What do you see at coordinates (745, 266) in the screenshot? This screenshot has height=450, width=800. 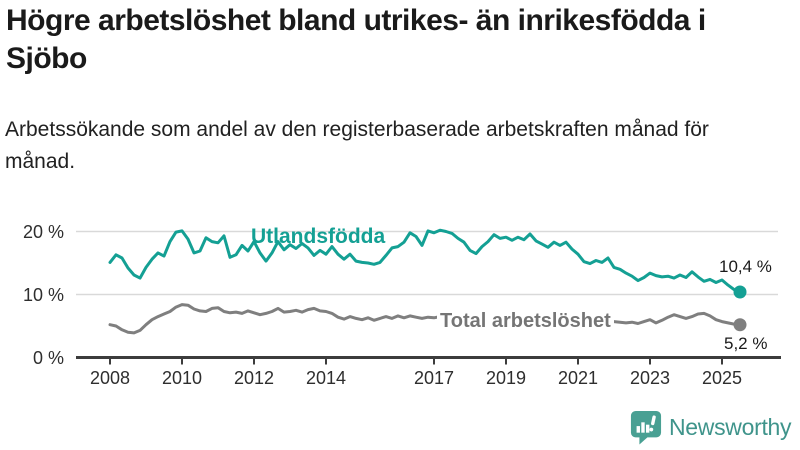 I see `end-value-utlandsfodda: 10,4 %` at bounding box center [745, 266].